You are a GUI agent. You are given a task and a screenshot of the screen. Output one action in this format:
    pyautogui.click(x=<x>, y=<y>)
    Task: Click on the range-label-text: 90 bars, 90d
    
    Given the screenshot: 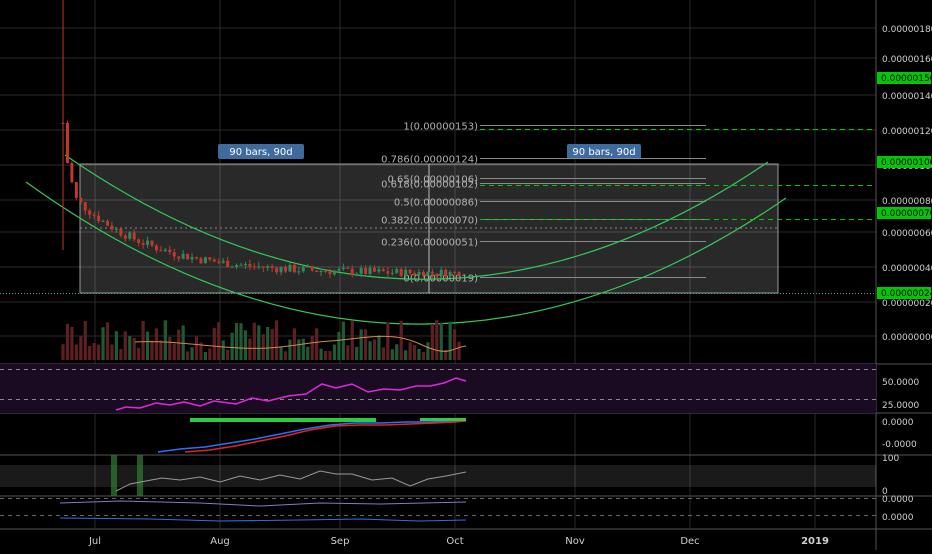 What is the action you would take?
    pyautogui.click(x=603, y=152)
    